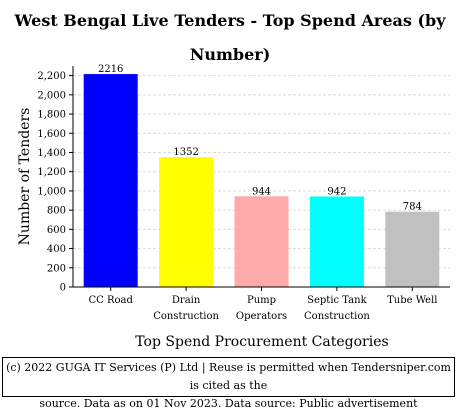  What do you see at coordinates (261, 300) in the screenshot?
I see `x-tick-label: Pump` at bounding box center [261, 300].